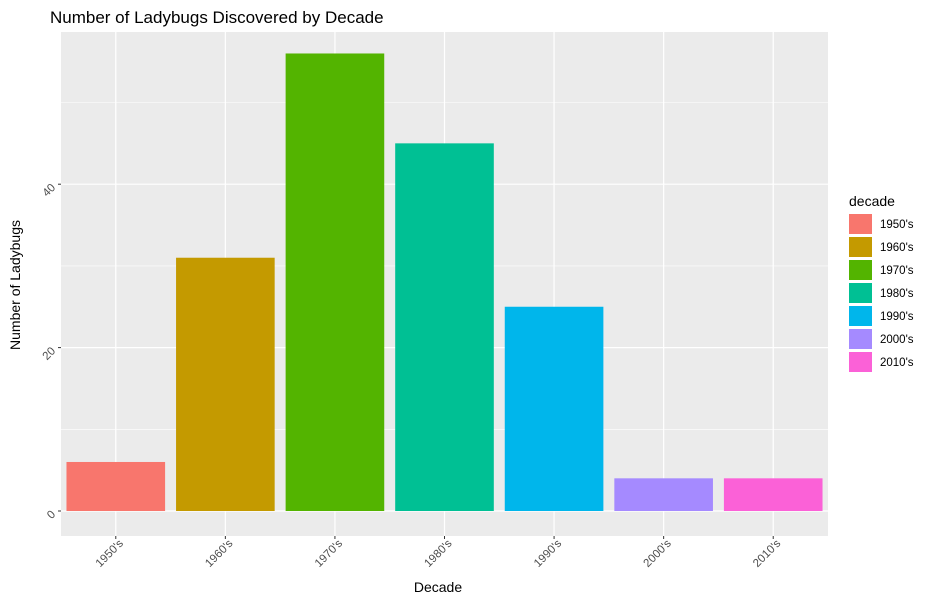 This screenshot has height=602, width=932. I want to click on y-axis-ticks: 0 20 40, so click(51, 352).